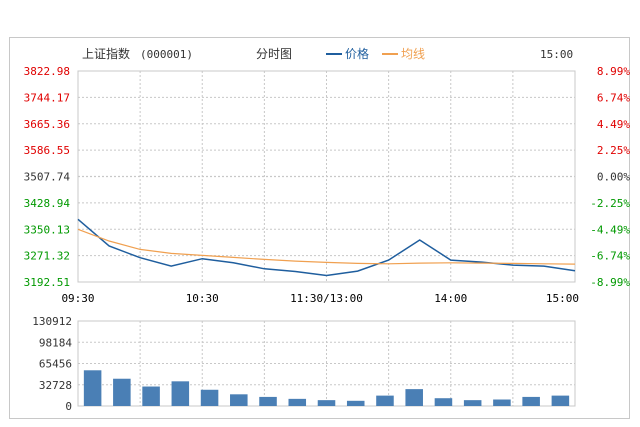 The width and height of the screenshot is (640, 427). What do you see at coordinates (450, 298) in the screenshot?
I see `x-tick-label: 14:00` at bounding box center [450, 298].